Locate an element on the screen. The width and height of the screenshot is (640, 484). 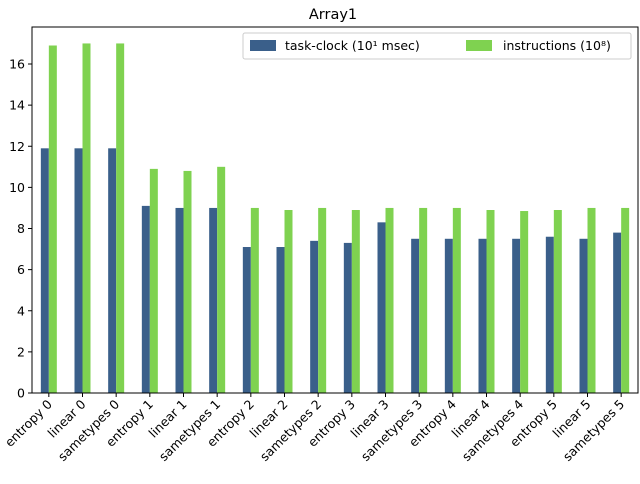
legend-swatch-task-clock is located at coordinates (263, 45).